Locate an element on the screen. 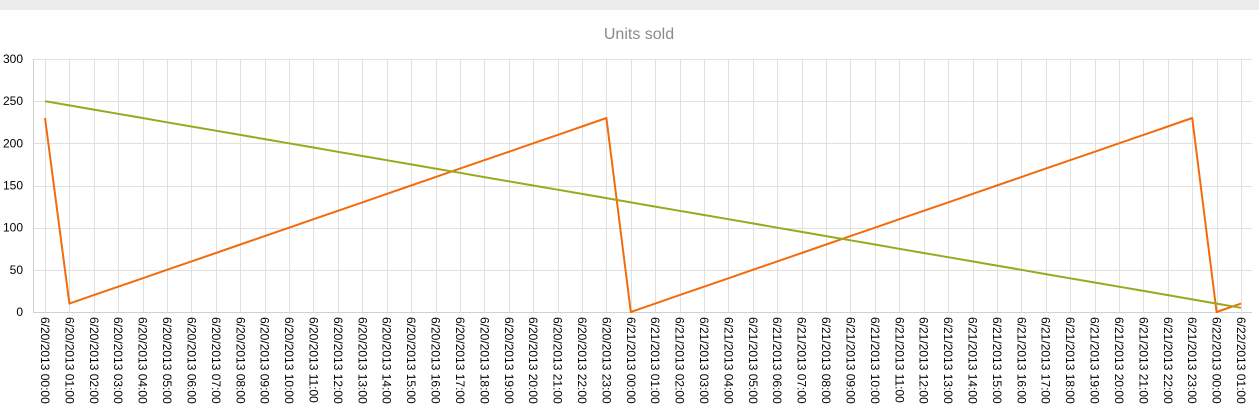 The image size is (1259, 411). x-tick-label: 6/20/2013 21:00 is located at coordinates (558, 360).